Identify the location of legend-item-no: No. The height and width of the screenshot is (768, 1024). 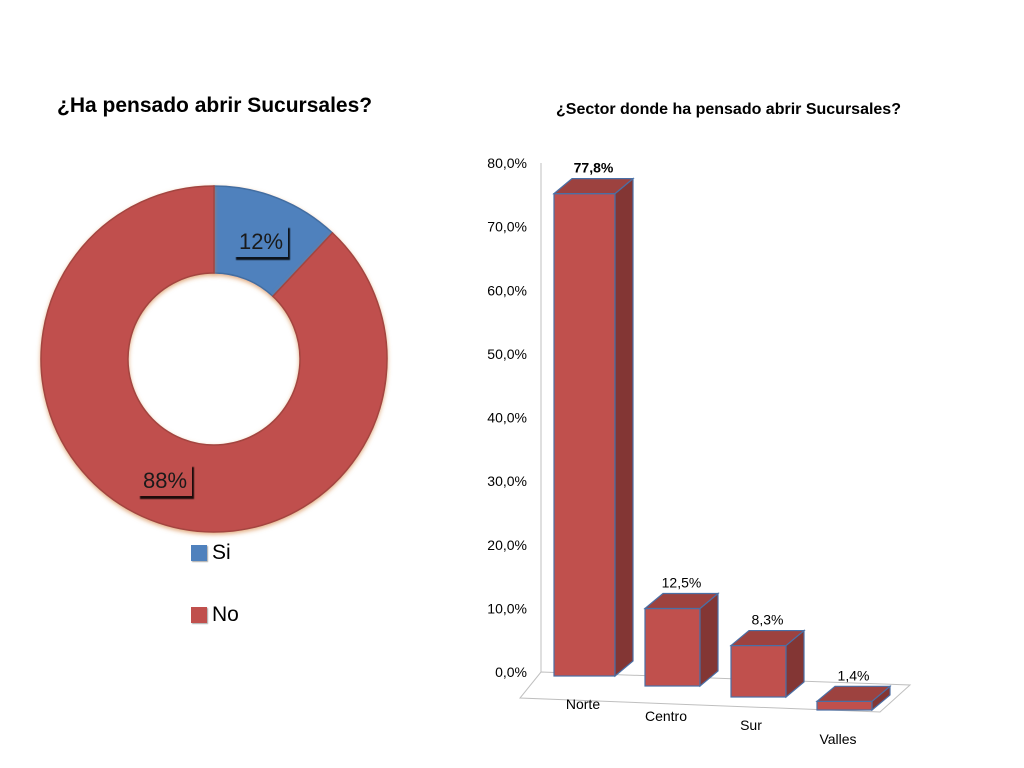
(215, 615).